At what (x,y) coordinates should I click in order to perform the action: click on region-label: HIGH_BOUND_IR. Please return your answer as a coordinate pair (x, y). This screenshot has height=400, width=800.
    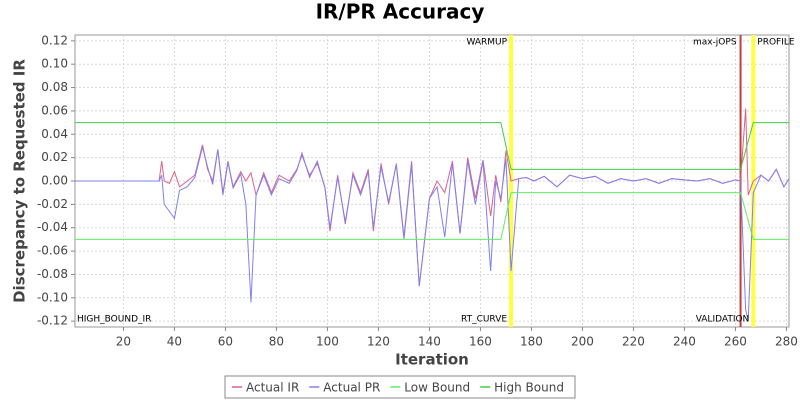
    Looking at the image, I should click on (114, 320).